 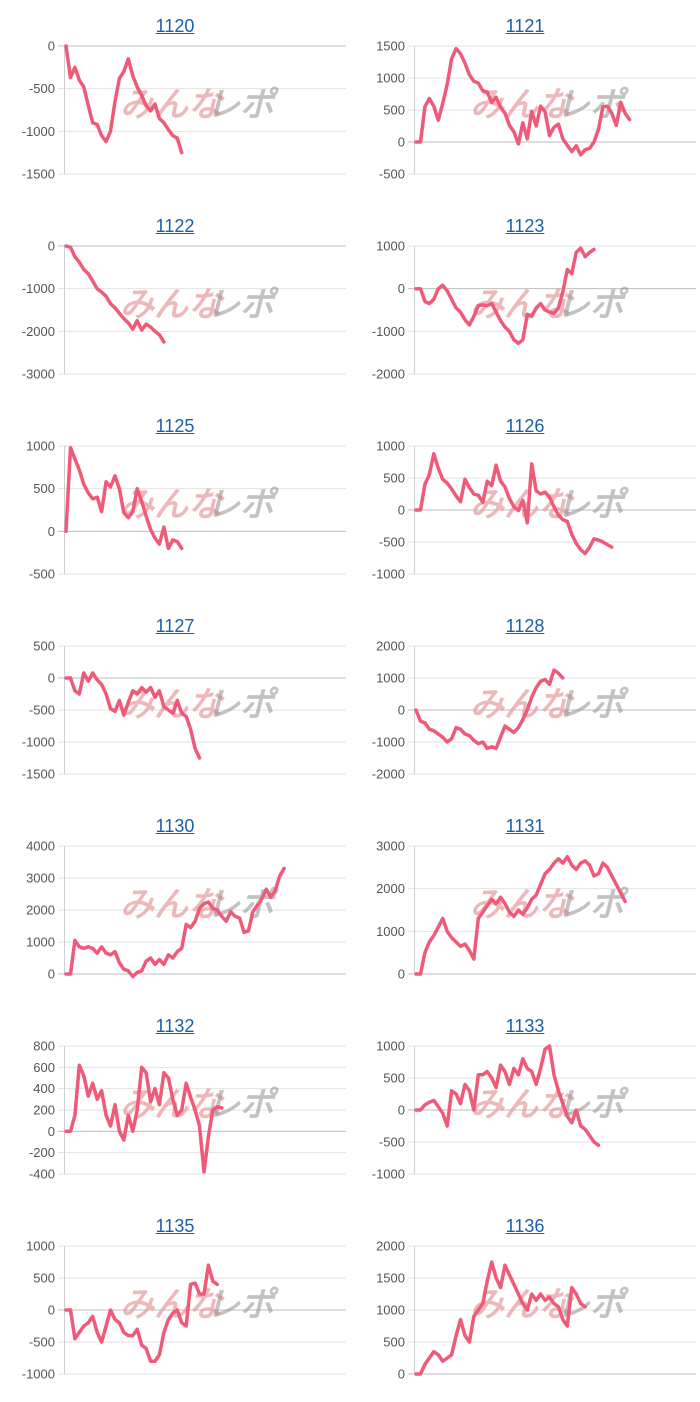 I want to click on machine-number-link: 1126, so click(x=525, y=426).